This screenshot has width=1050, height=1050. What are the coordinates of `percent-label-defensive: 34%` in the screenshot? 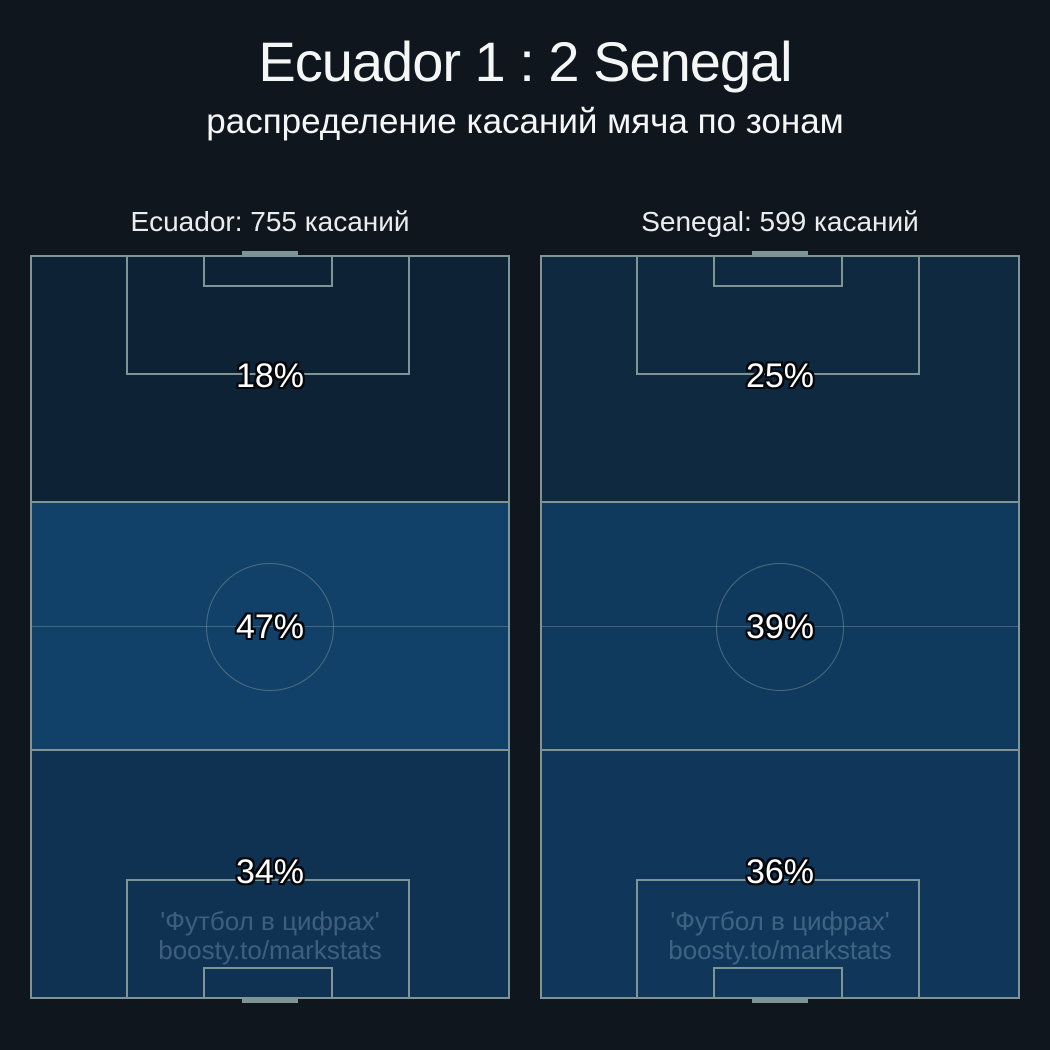 It's located at (270, 872).